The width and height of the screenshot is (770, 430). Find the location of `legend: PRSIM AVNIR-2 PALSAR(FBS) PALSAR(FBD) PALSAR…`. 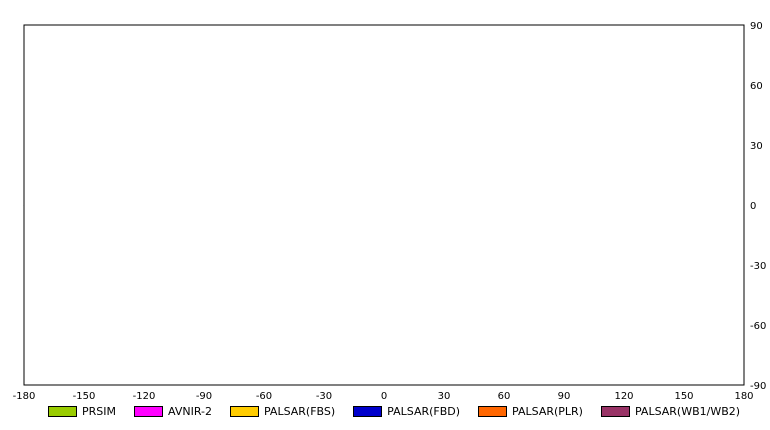

legend: PRSIM AVNIR-2 PALSAR(FBS) PALSAR(FBD) PALSAR… is located at coordinates (403, 411).